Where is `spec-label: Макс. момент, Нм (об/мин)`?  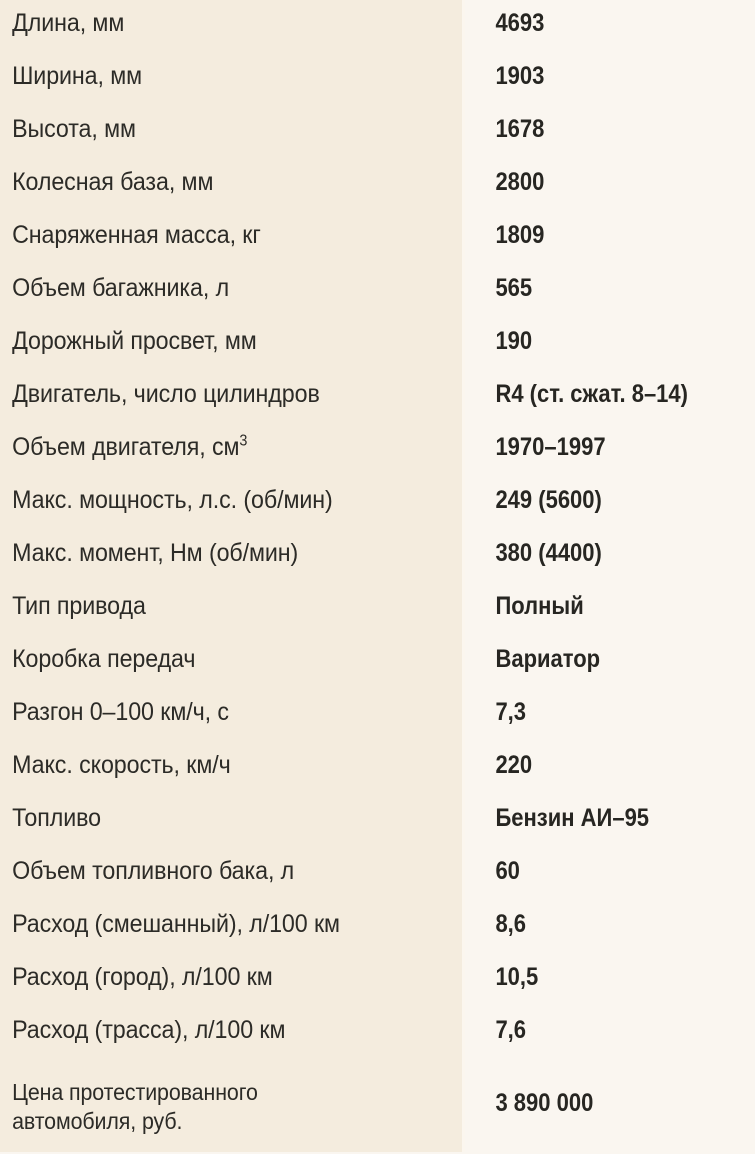 spec-label: Макс. момент, Нм (об/мин) is located at coordinates (155, 553).